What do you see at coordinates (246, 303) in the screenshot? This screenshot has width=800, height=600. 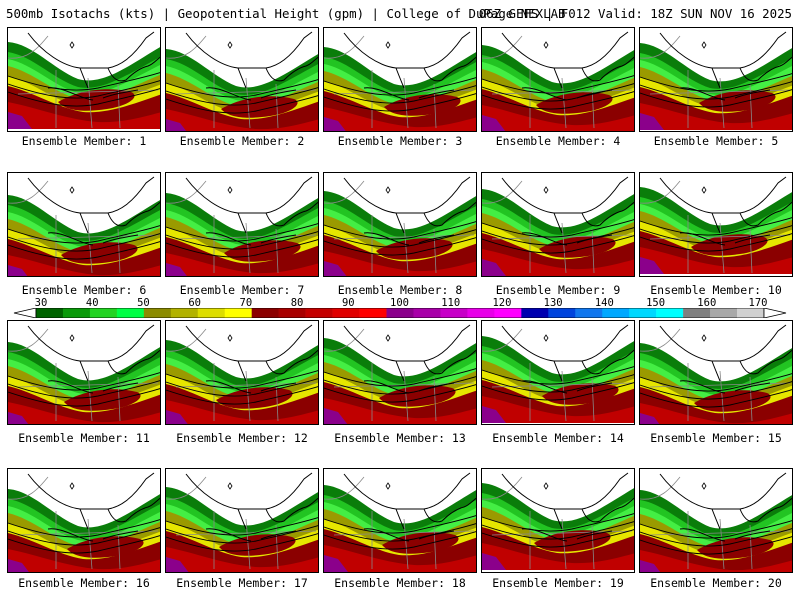 I see `colorbar-tick-label: 70` at bounding box center [246, 303].